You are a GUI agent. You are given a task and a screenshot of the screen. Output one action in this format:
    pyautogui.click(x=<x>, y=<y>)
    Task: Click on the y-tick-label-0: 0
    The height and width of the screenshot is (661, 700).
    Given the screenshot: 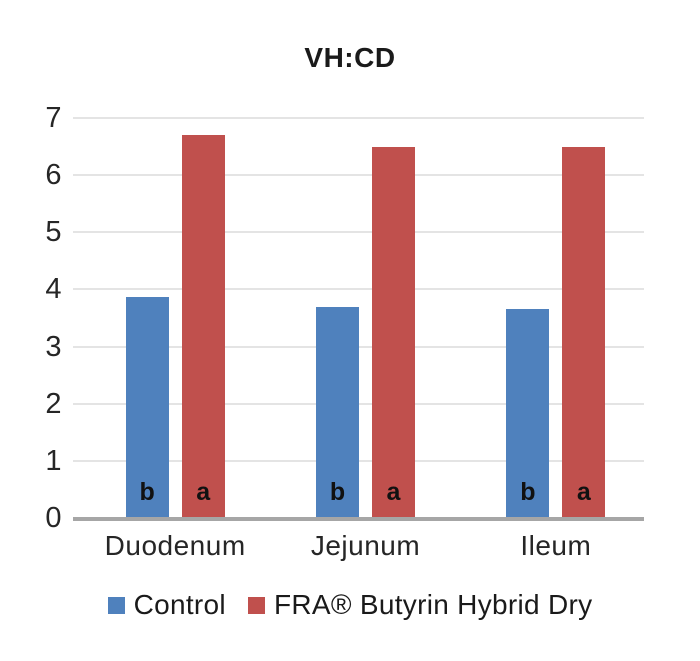 What is the action you would take?
    pyautogui.click(x=53, y=518)
    